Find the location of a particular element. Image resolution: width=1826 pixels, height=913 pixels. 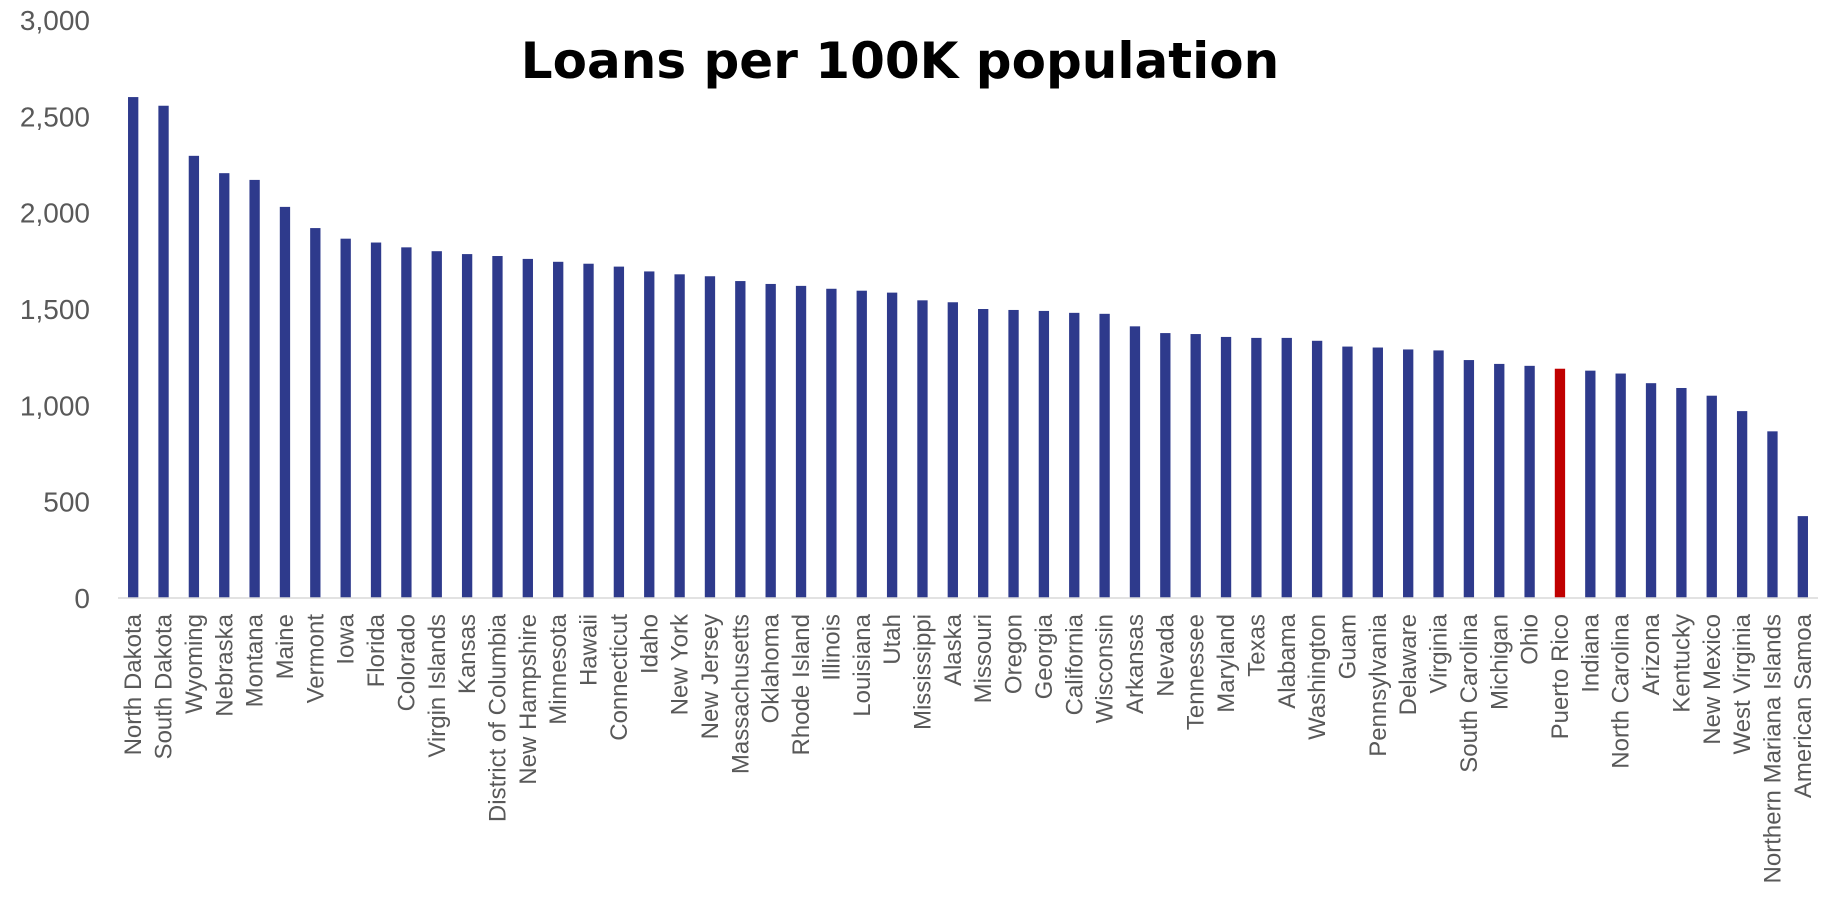

y-tick-label: 2,000 is located at coordinates (55, 213).